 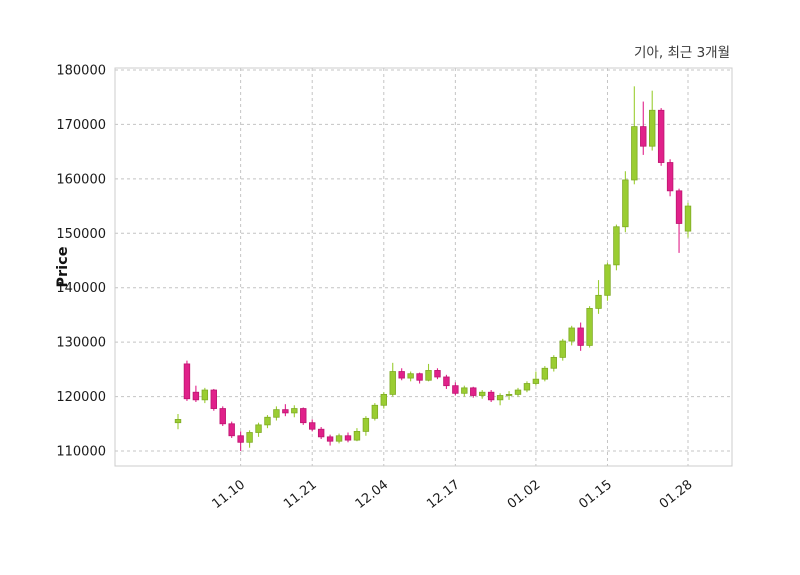 I want to click on y-axis-title: Price, so click(x=63, y=266).